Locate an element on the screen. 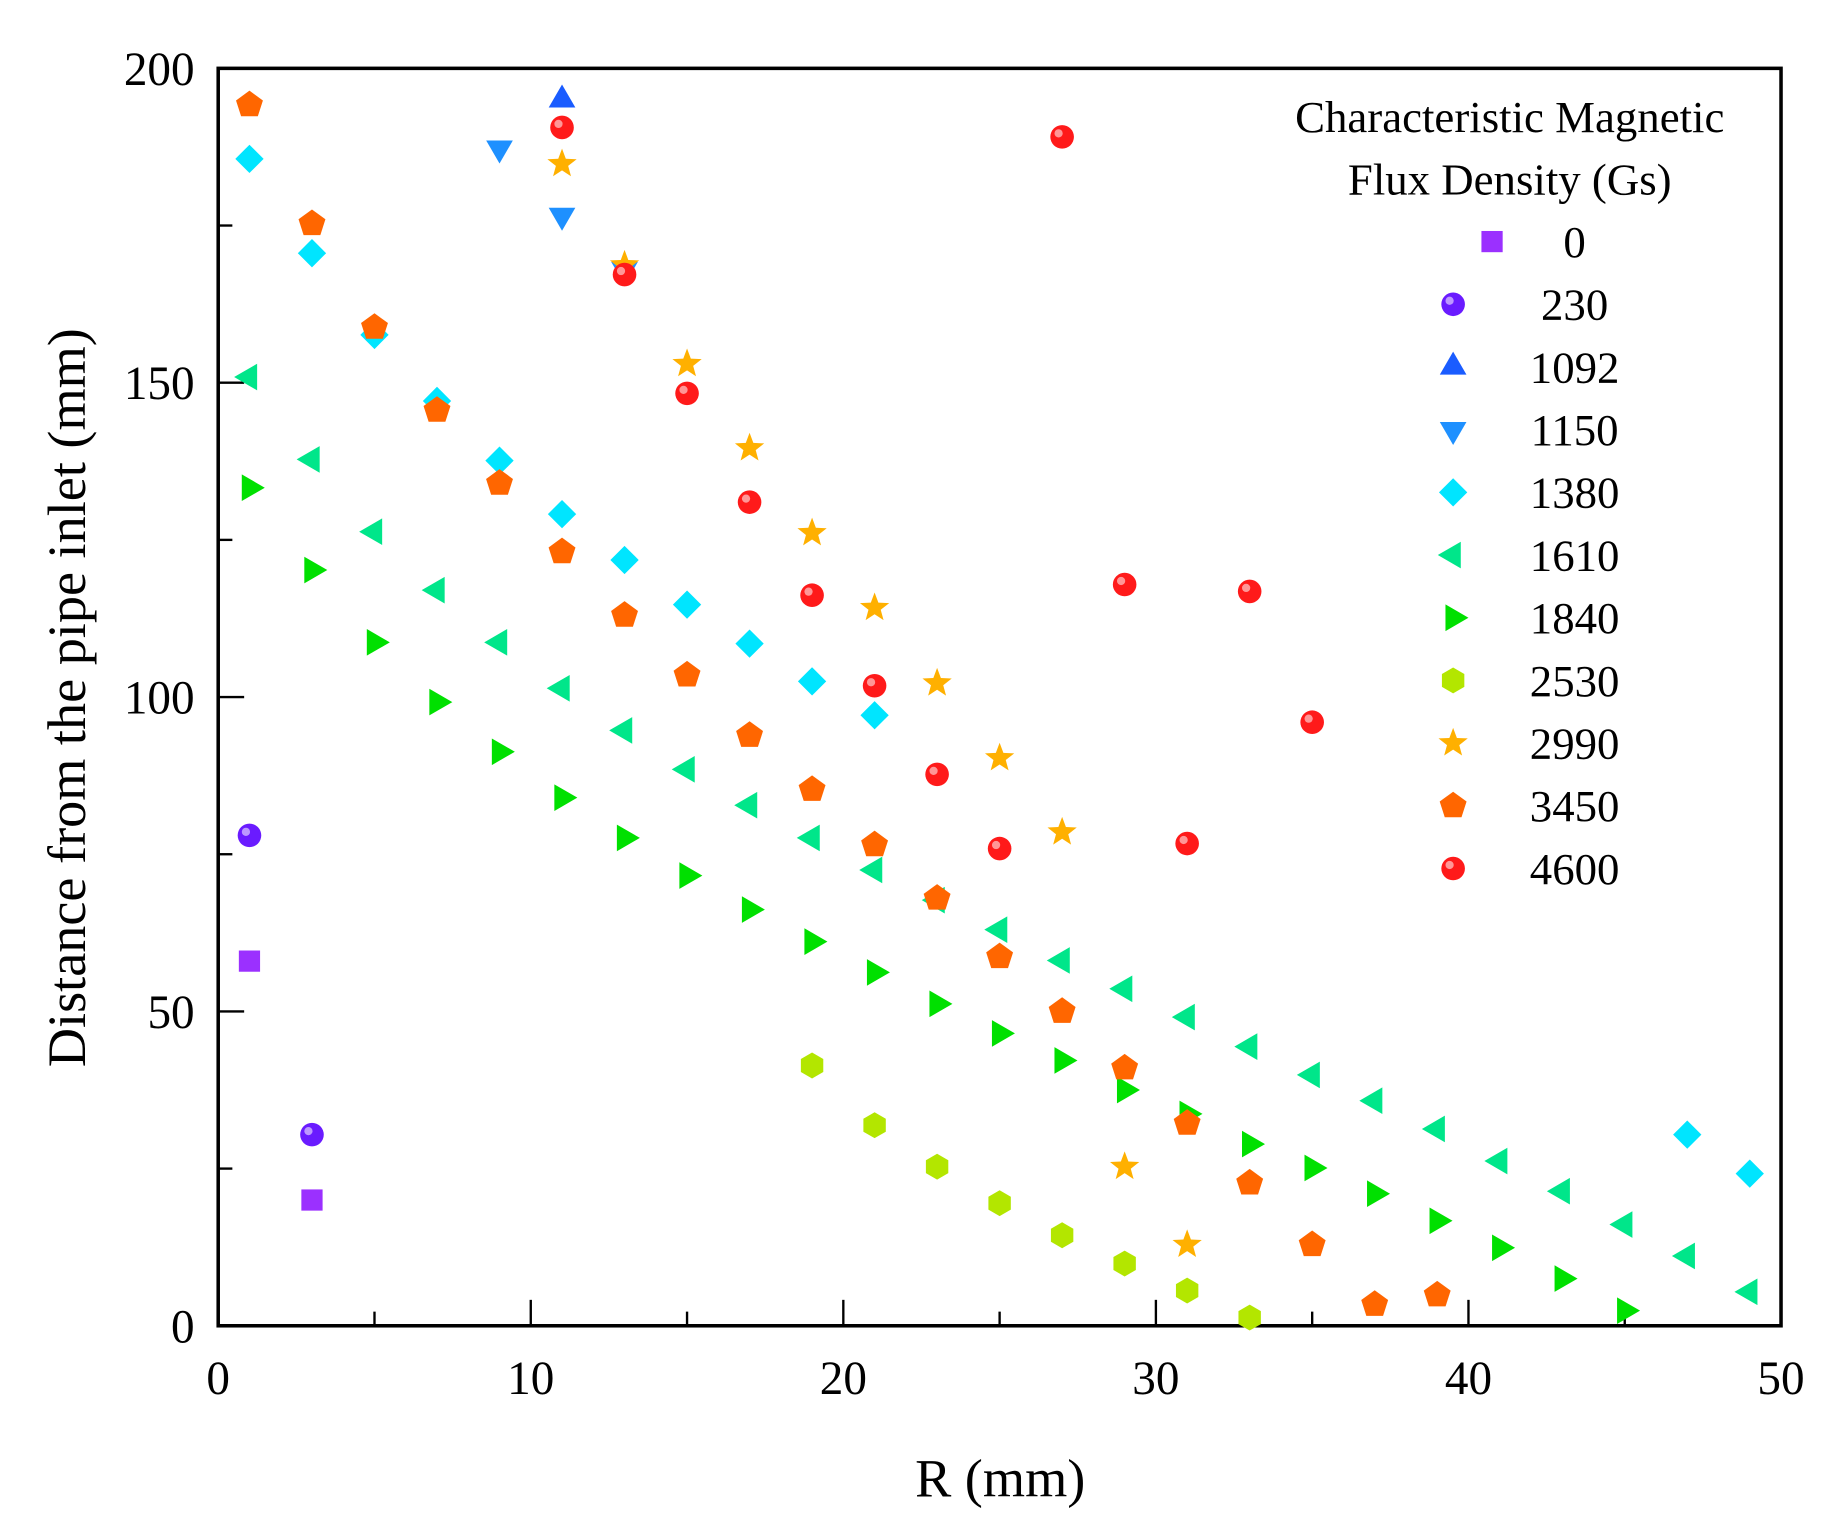 Image resolution: width=1840 pixels, height=1532 pixels. legend-label: 4600 is located at coordinates (1575, 869).